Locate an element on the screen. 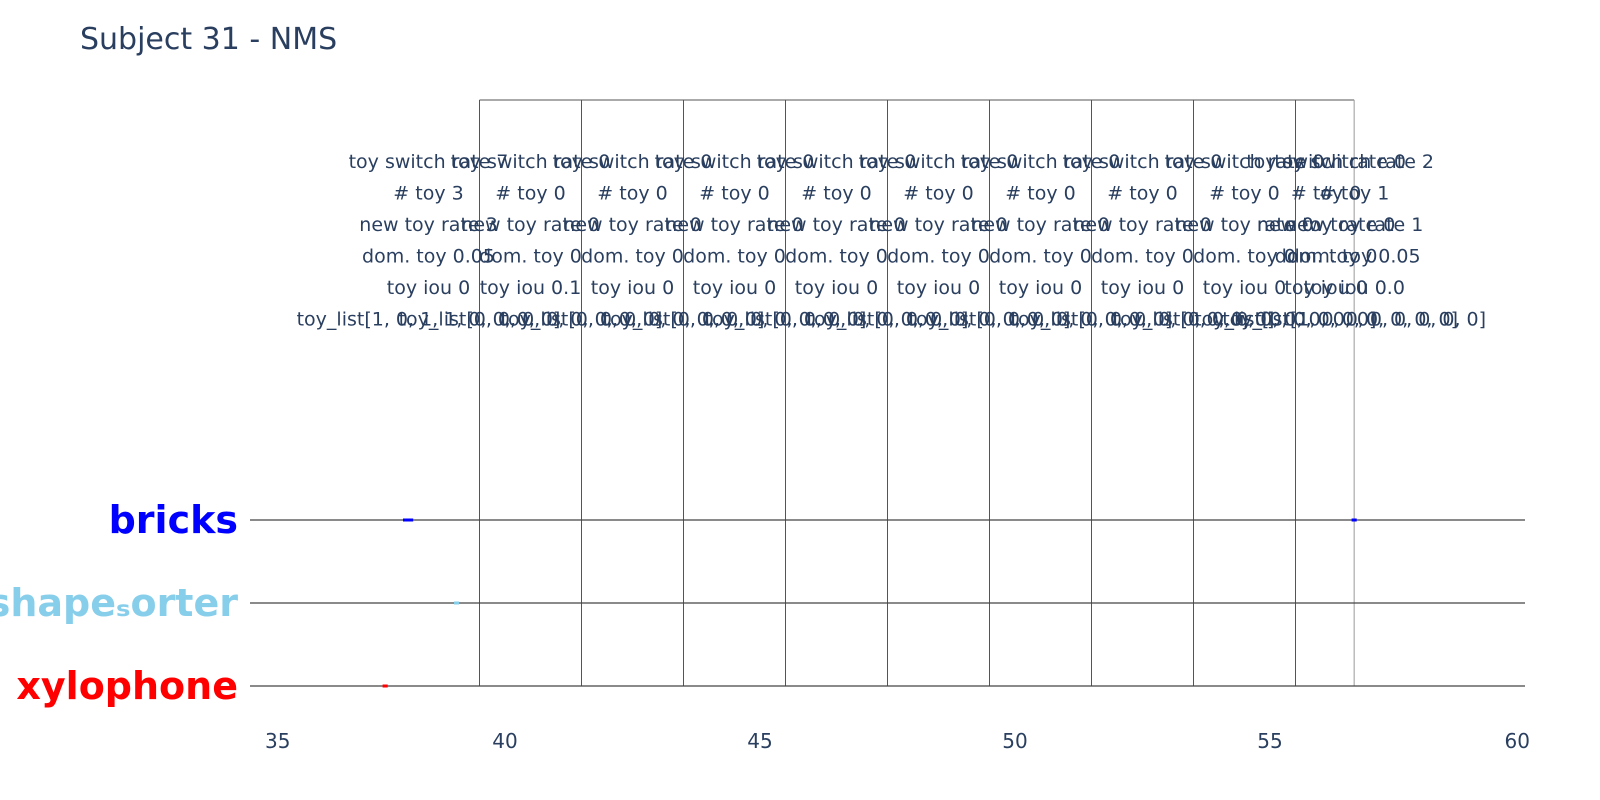  y-tick-label: bricks is located at coordinates (173, 520).